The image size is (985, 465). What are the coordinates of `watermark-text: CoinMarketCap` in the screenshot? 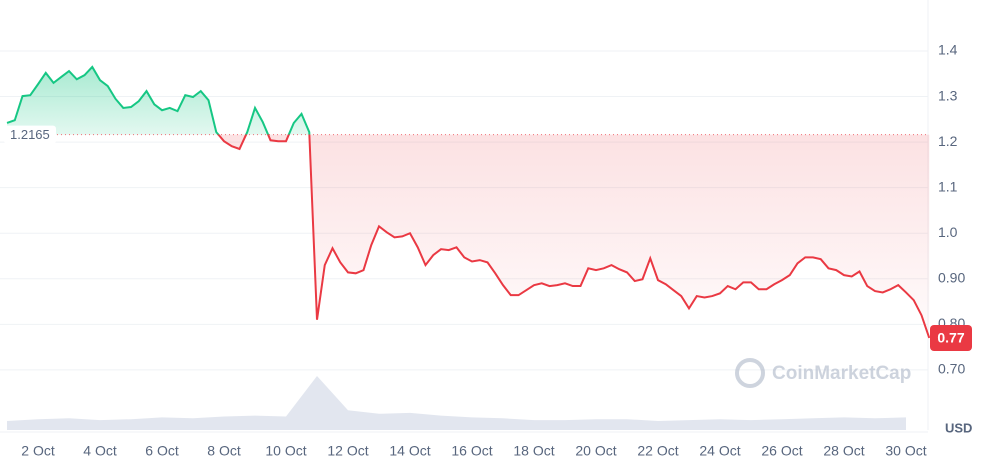 It's located at (841, 373).